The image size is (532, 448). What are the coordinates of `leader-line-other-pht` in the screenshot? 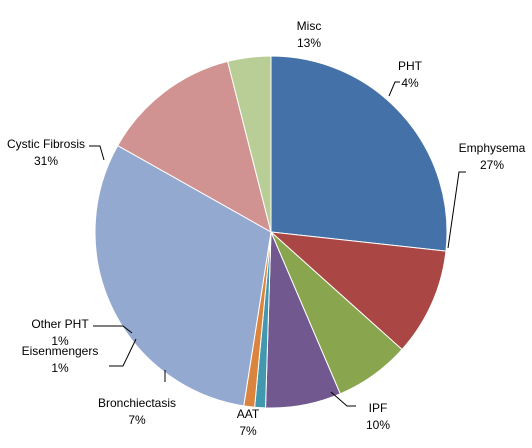 It's located at (113, 329).